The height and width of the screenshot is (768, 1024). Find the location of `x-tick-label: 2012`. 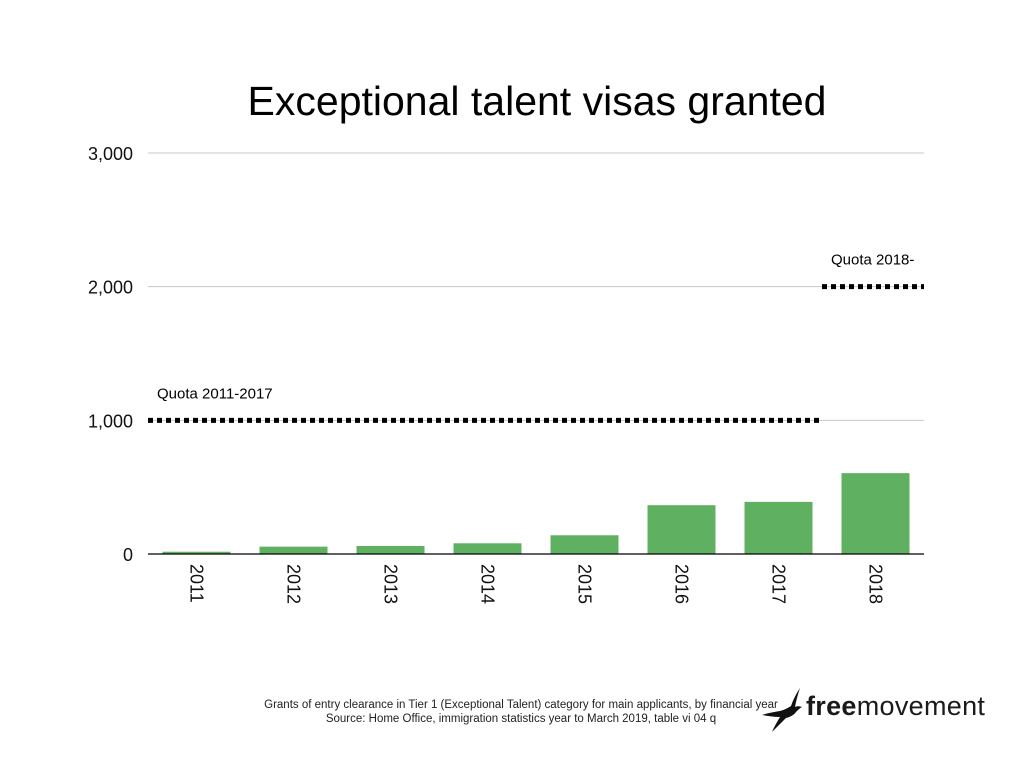

x-tick-label: 2012 is located at coordinates (294, 584).